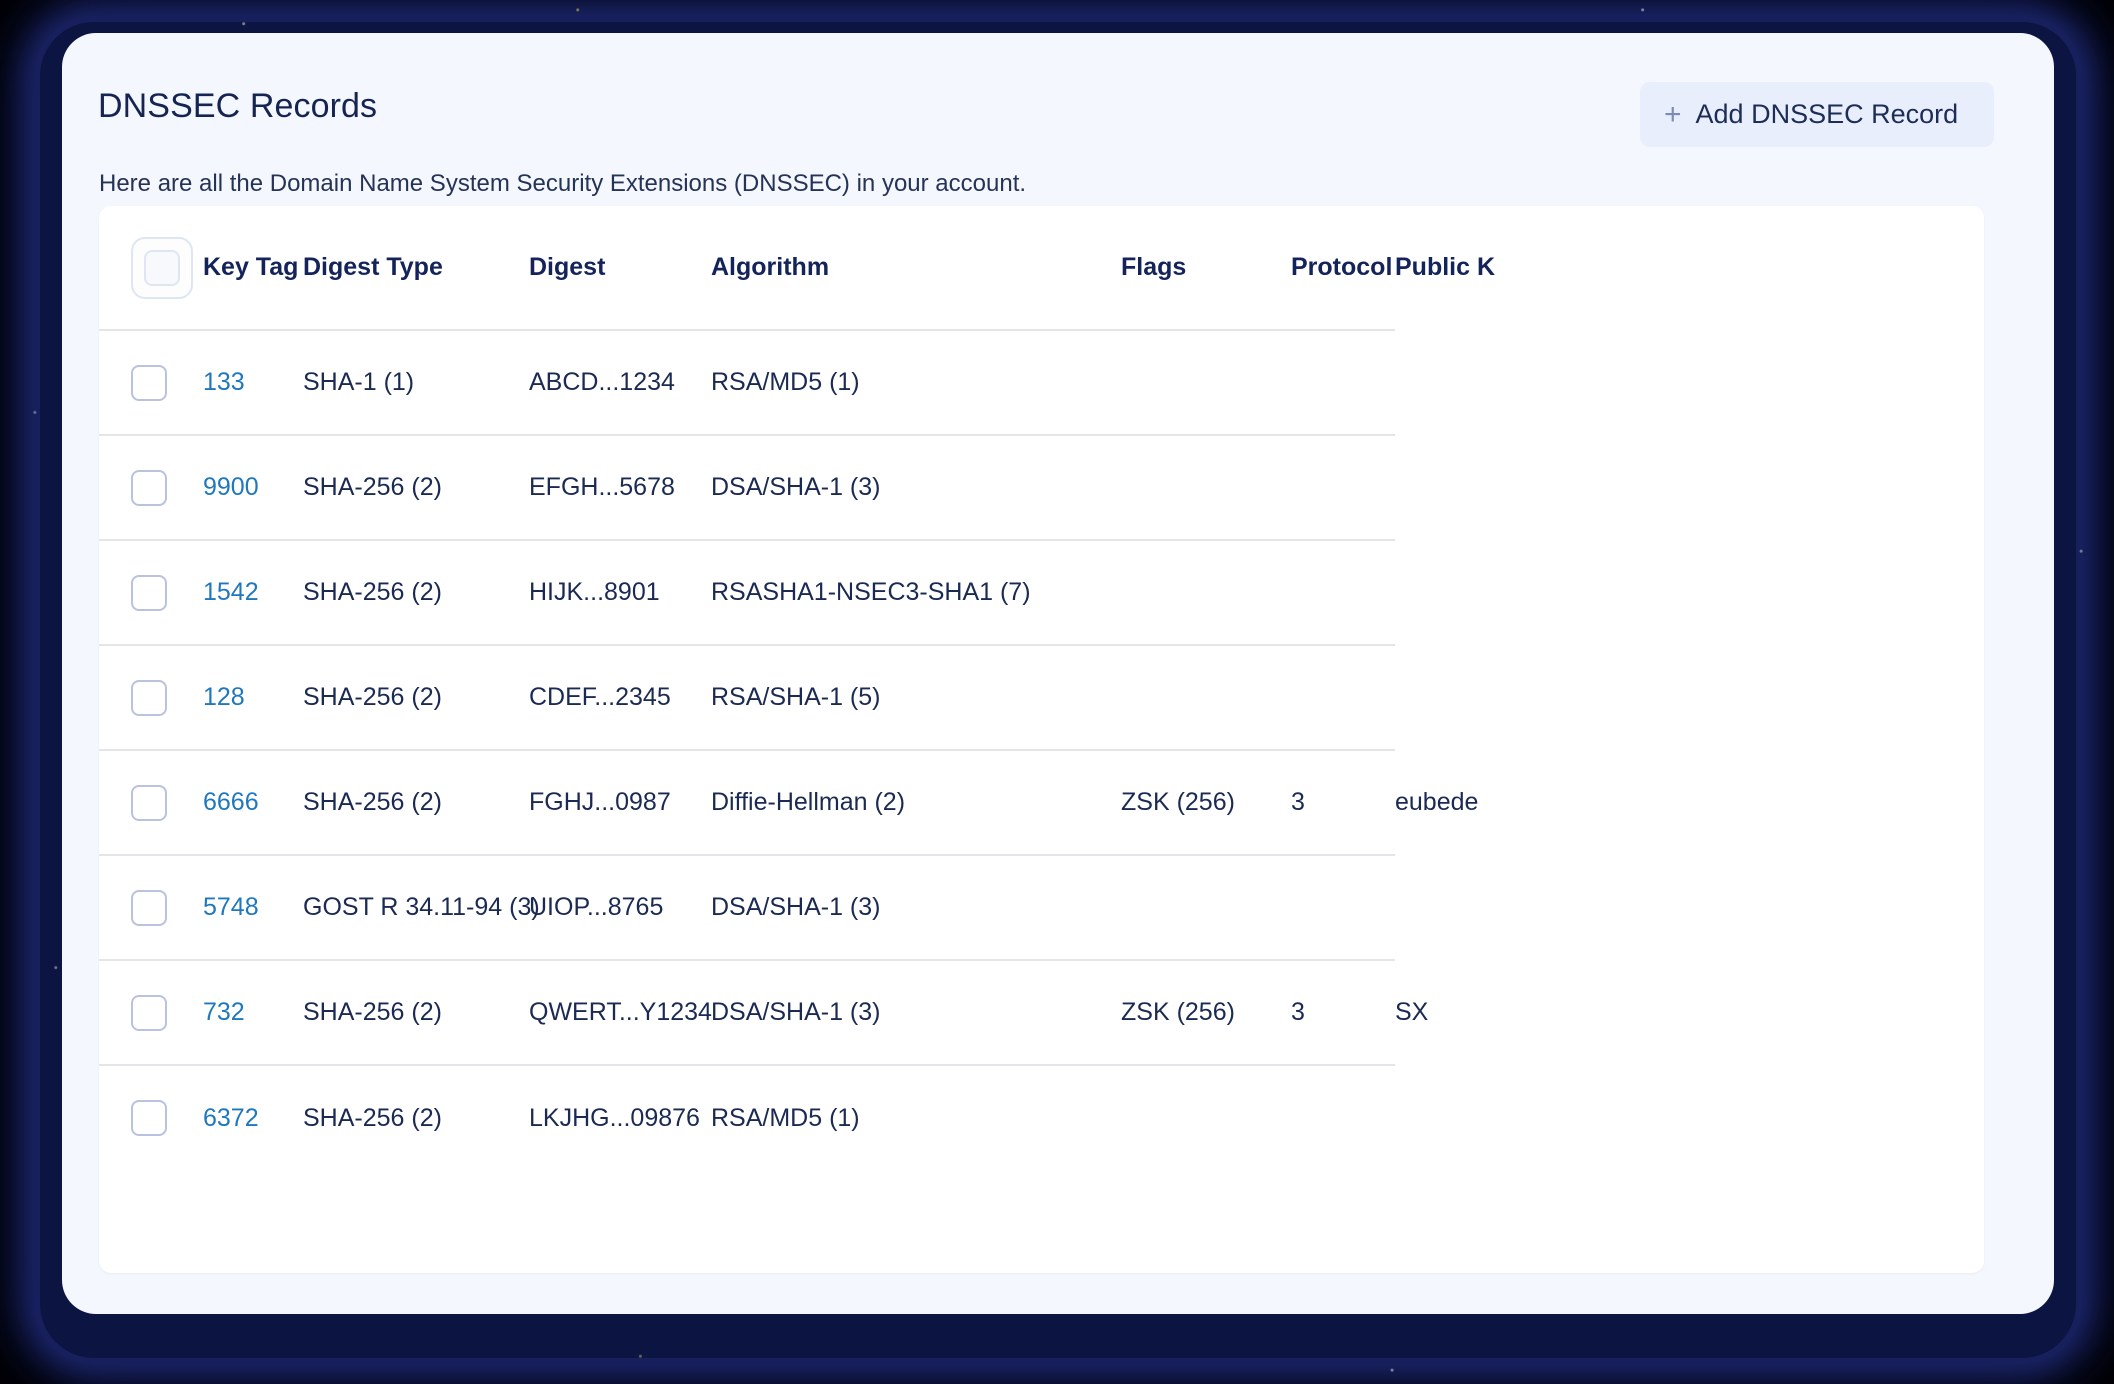  Describe the element at coordinates (916, 592) in the screenshot. I see `cell-algorithm: RSASHA1-NSEC3-SHA1 (7)` at that location.